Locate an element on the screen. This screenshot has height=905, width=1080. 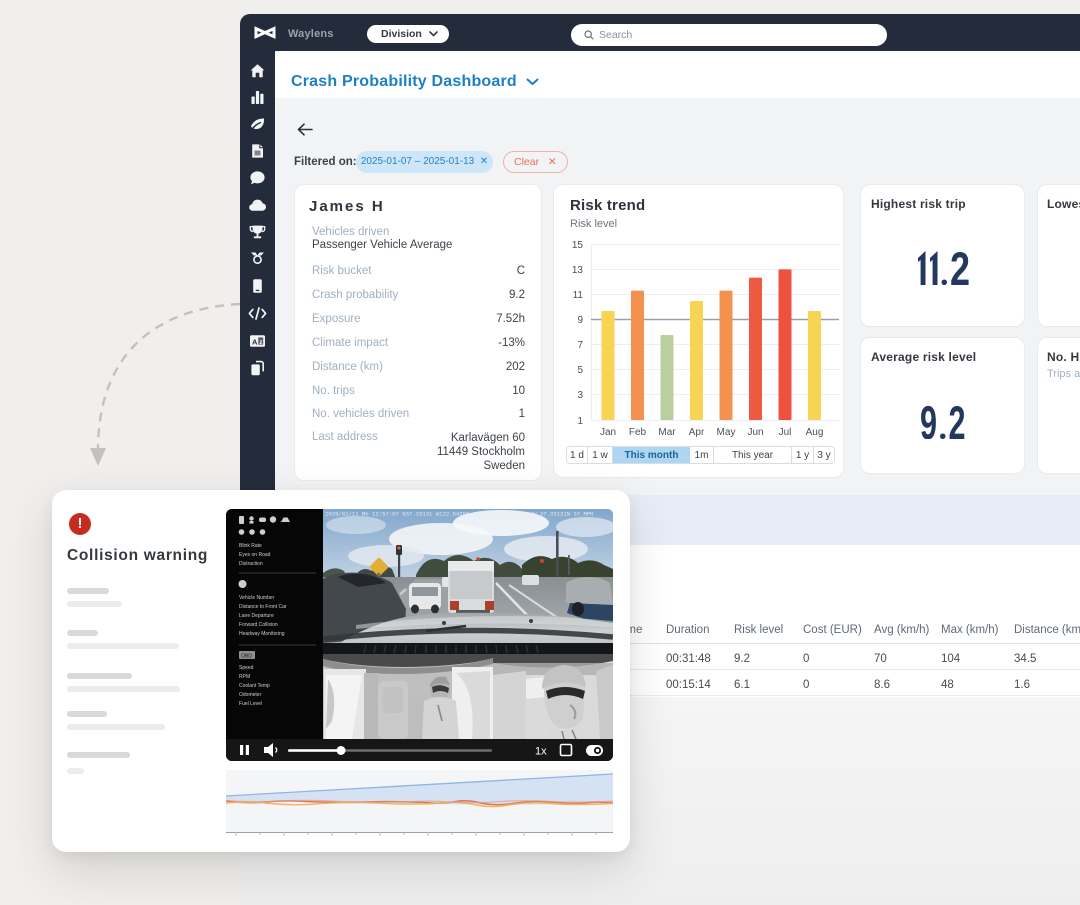
svg-text: 1x is located at coordinates (541, 752).